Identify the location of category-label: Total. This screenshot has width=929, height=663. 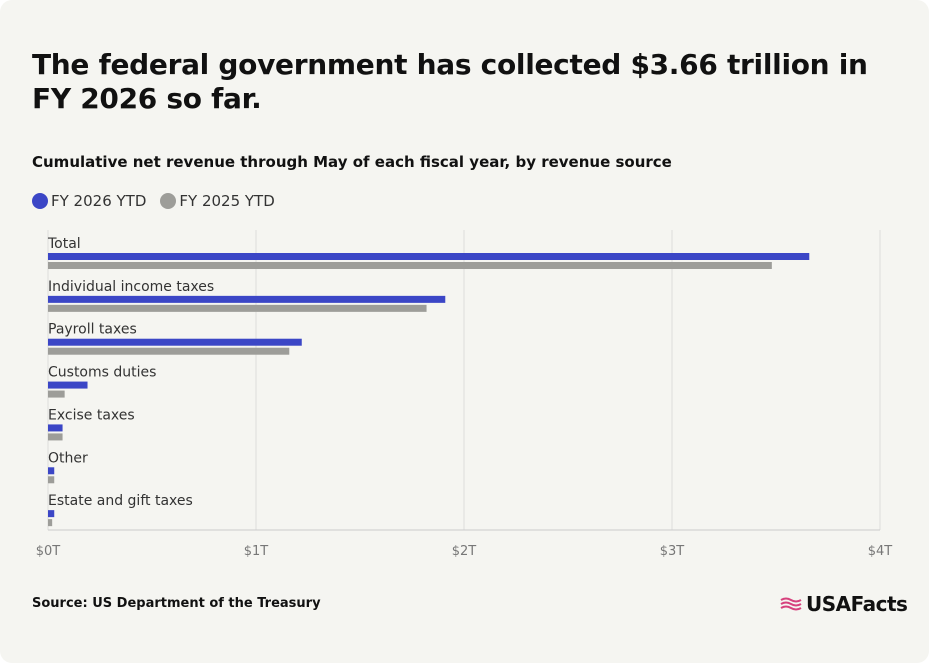
(64, 244).